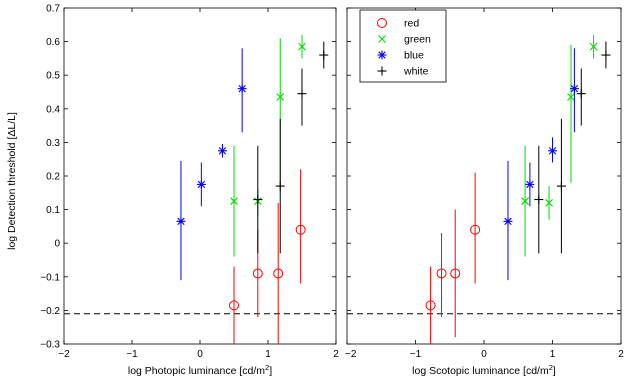  Describe the element at coordinates (416, 72) in the screenshot. I see `legend-label-white: white` at that location.